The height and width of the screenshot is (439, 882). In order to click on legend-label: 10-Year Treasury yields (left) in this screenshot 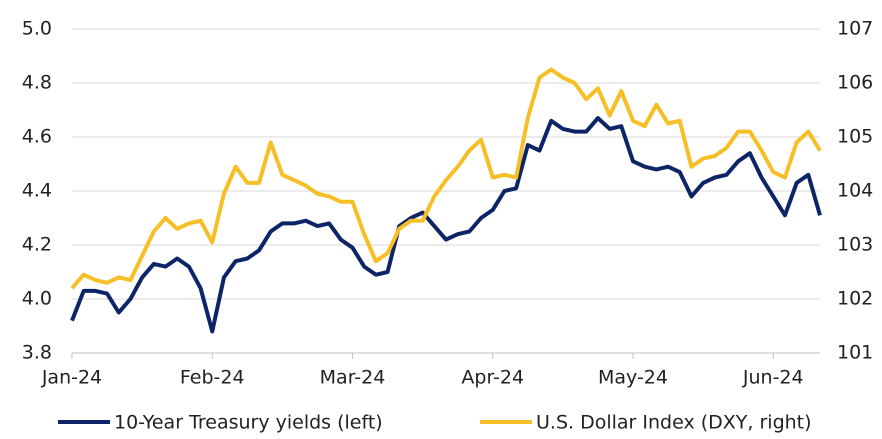, I will do `click(248, 423)`.